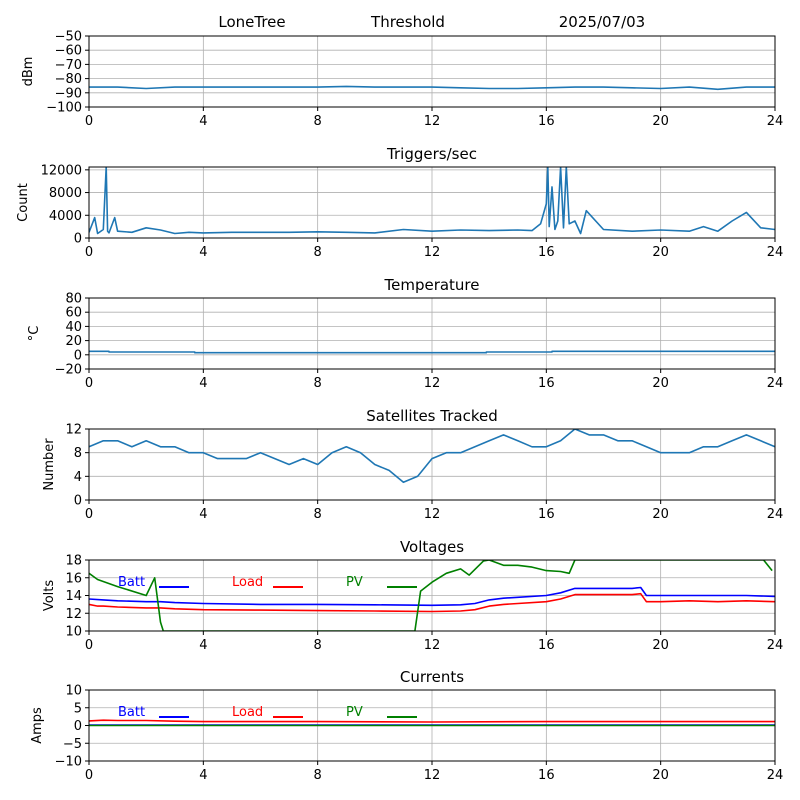 The height and width of the screenshot is (800, 800). What do you see at coordinates (68, 93) in the screenshot?
I see `y-tick-label: −90` at bounding box center [68, 93].